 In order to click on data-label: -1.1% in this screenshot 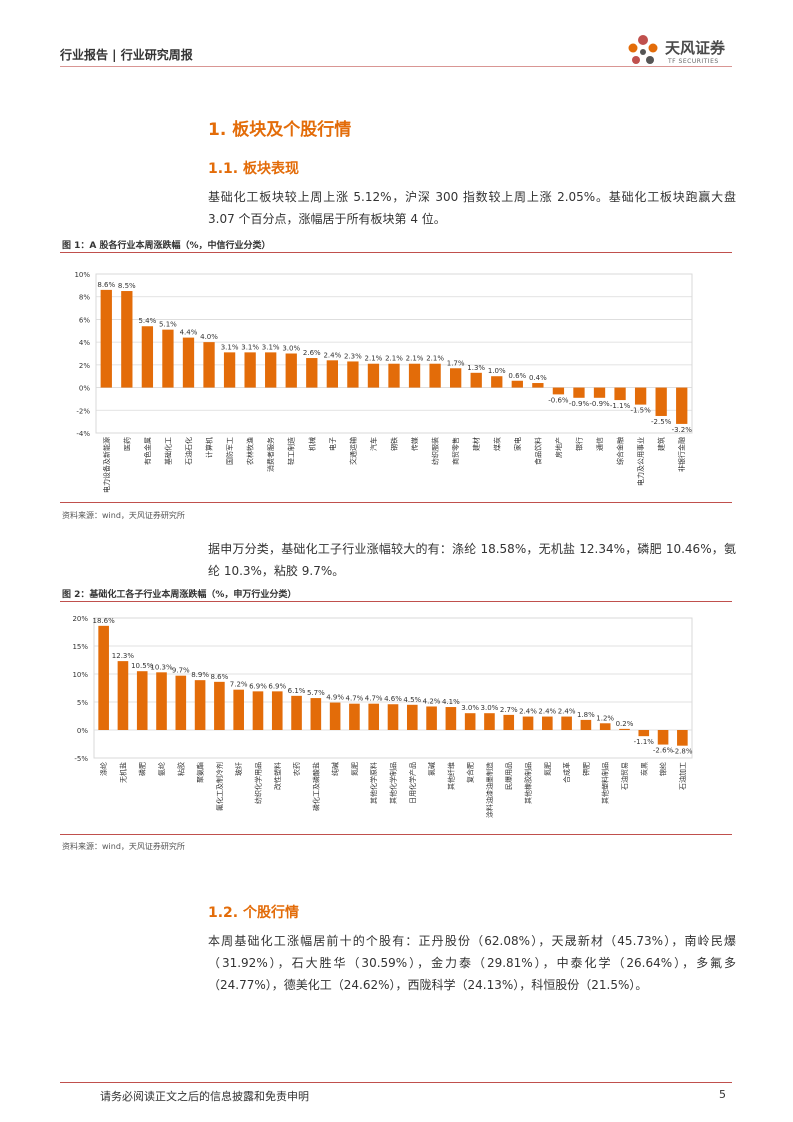, I will do `click(644, 742)`.